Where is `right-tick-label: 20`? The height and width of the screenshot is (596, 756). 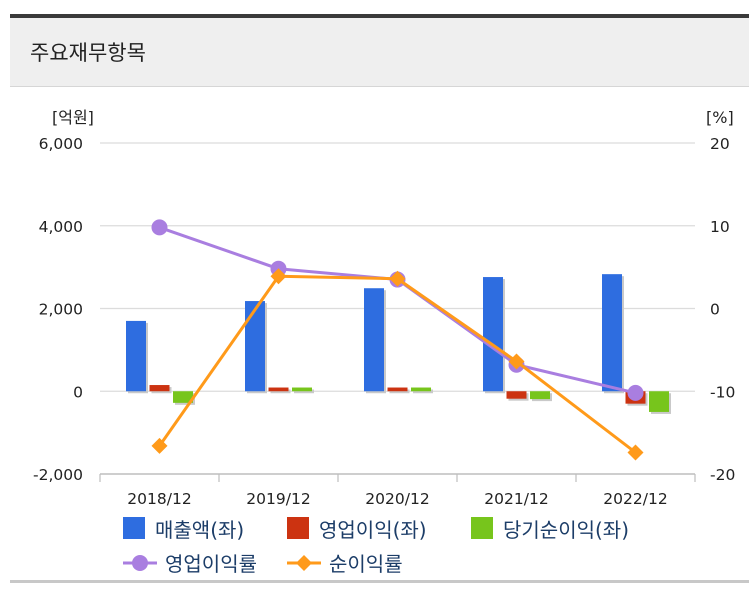 right-tick-label: 20 is located at coordinates (720, 144).